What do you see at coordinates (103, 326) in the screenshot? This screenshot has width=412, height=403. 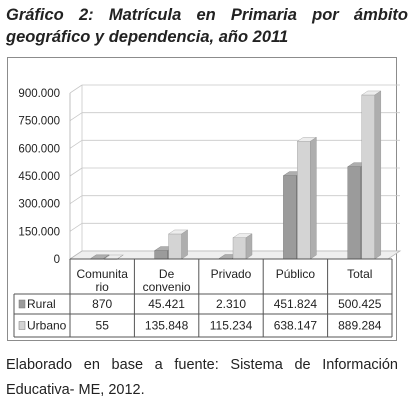 I see `data-label: 55` at bounding box center [103, 326].